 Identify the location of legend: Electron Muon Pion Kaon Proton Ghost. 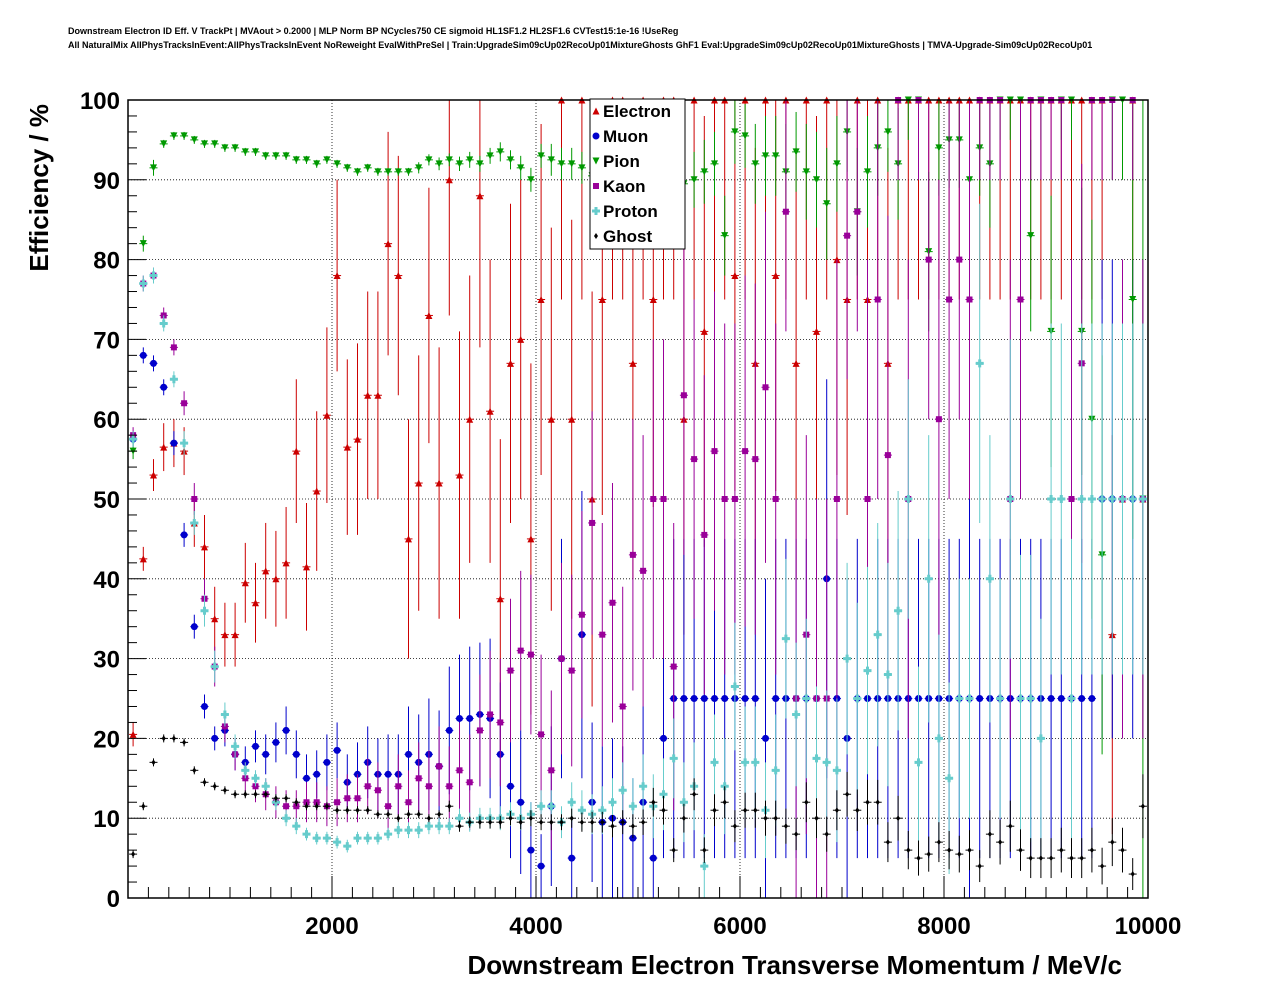
(637, 174).